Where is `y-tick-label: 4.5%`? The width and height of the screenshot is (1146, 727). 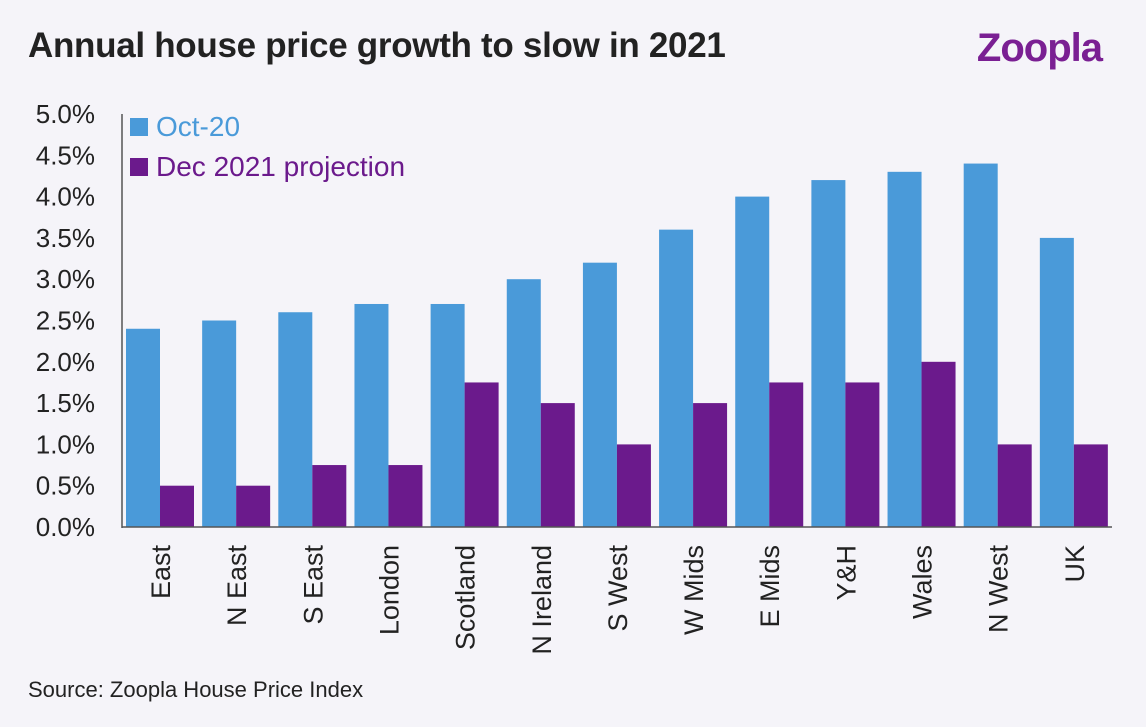 y-tick-label: 4.5% is located at coordinates (65, 155).